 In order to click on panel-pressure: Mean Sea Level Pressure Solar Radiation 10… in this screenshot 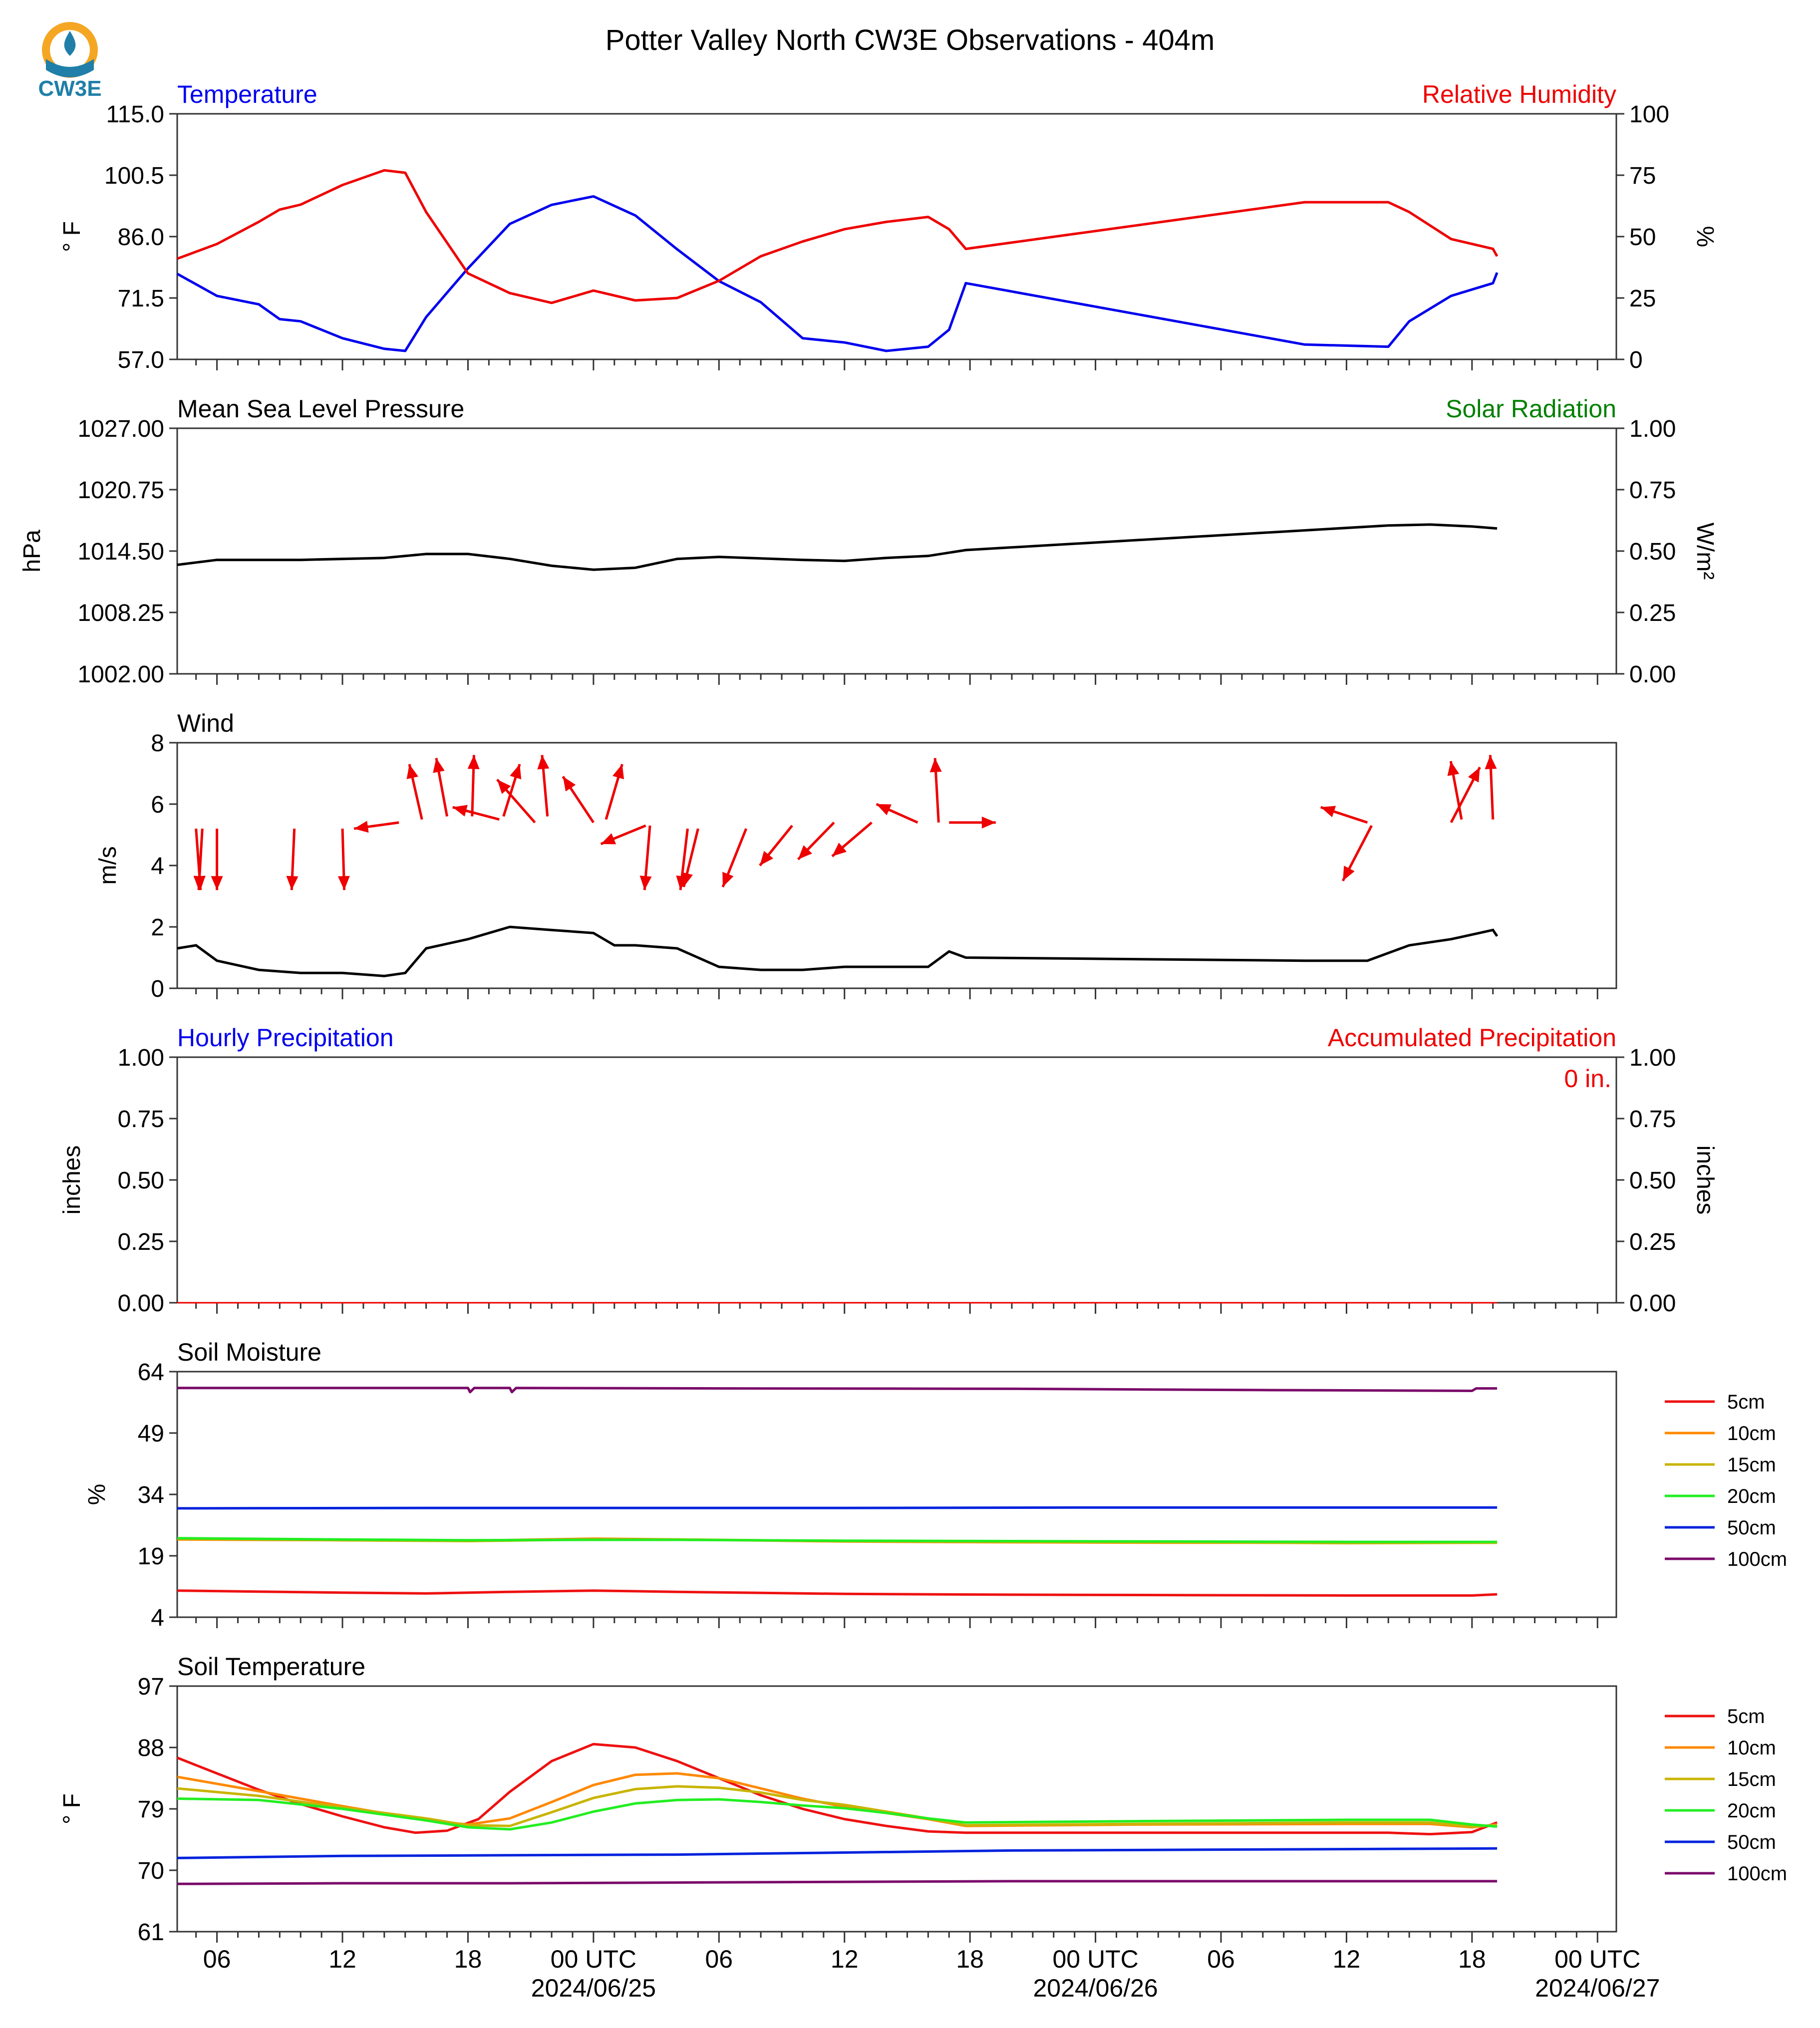, I will do `click(868, 541)`.